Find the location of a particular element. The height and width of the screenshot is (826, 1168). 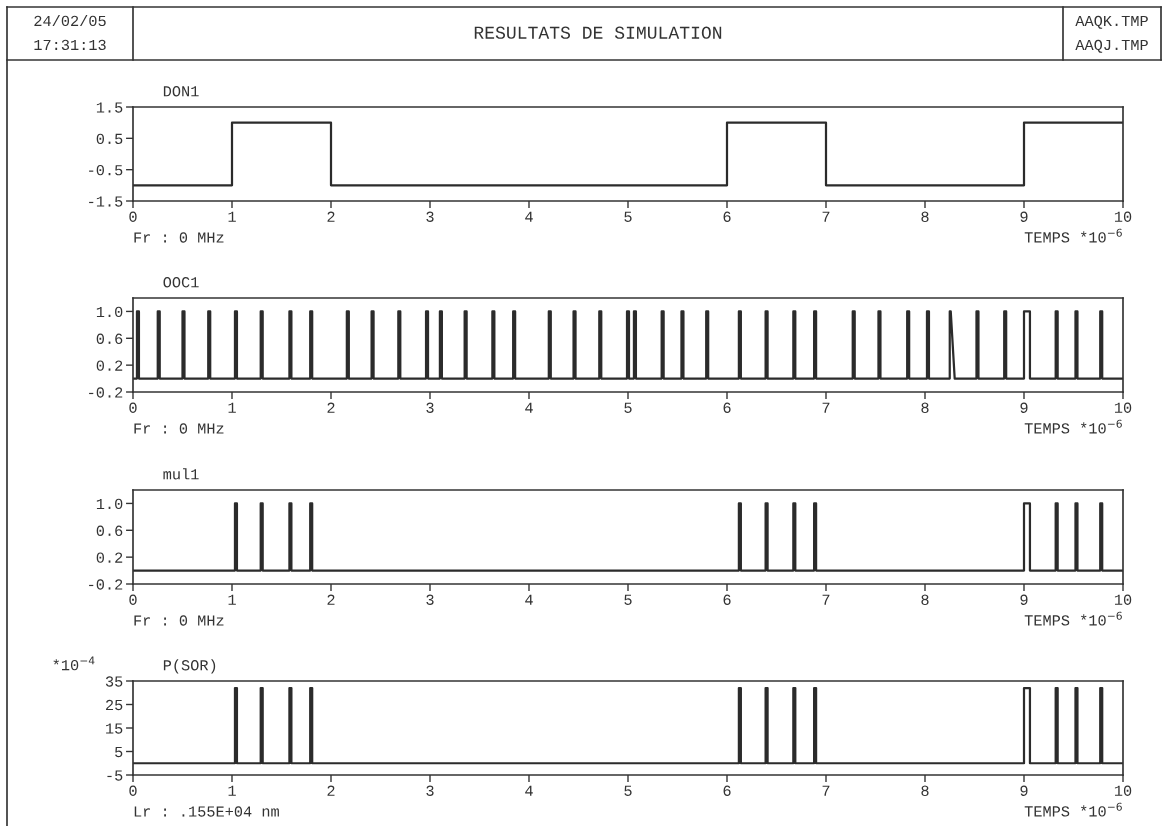

y-axis-title: *10$^{−4}$ is located at coordinates (74, 663).